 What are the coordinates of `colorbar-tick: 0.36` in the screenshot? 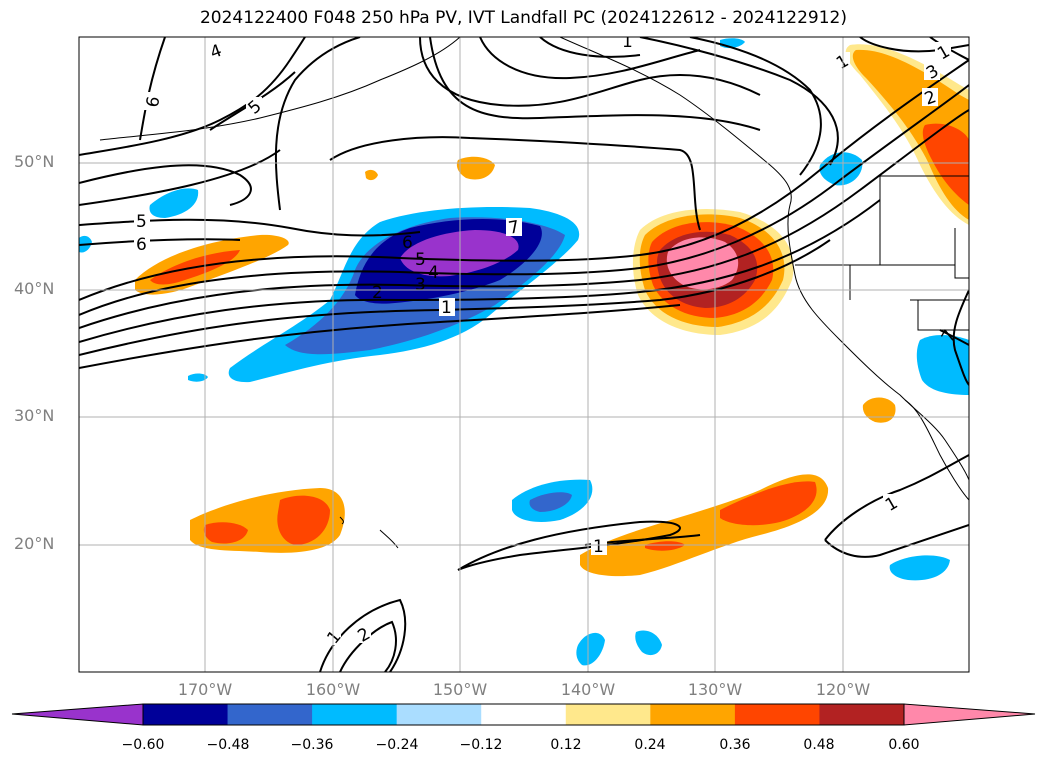 It's located at (735, 745).